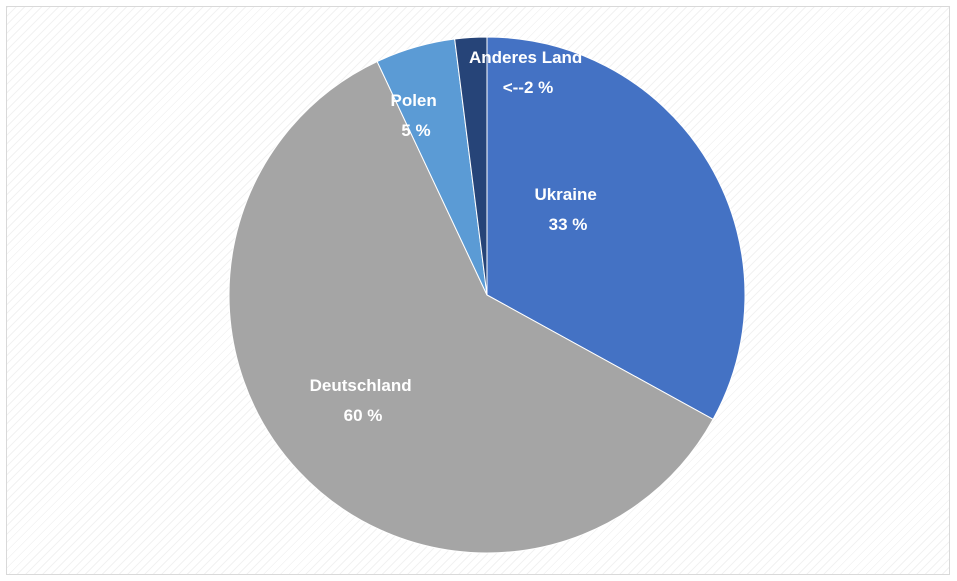 The height and width of the screenshot is (581, 957). What do you see at coordinates (568, 224) in the screenshot?
I see `slice-value-ukraine: 33 %` at bounding box center [568, 224].